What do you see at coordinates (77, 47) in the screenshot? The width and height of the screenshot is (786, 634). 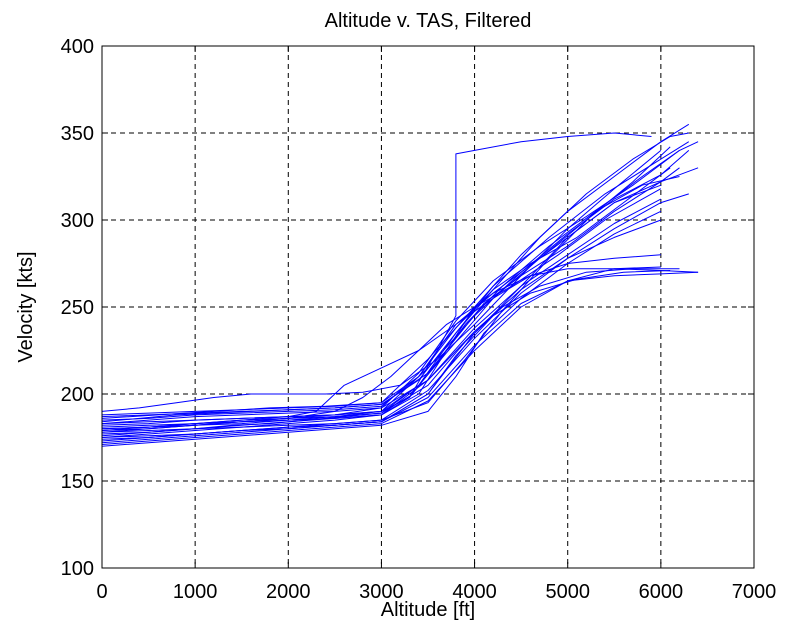 I see `y-tick-label: 400` at bounding box center [77, 47].